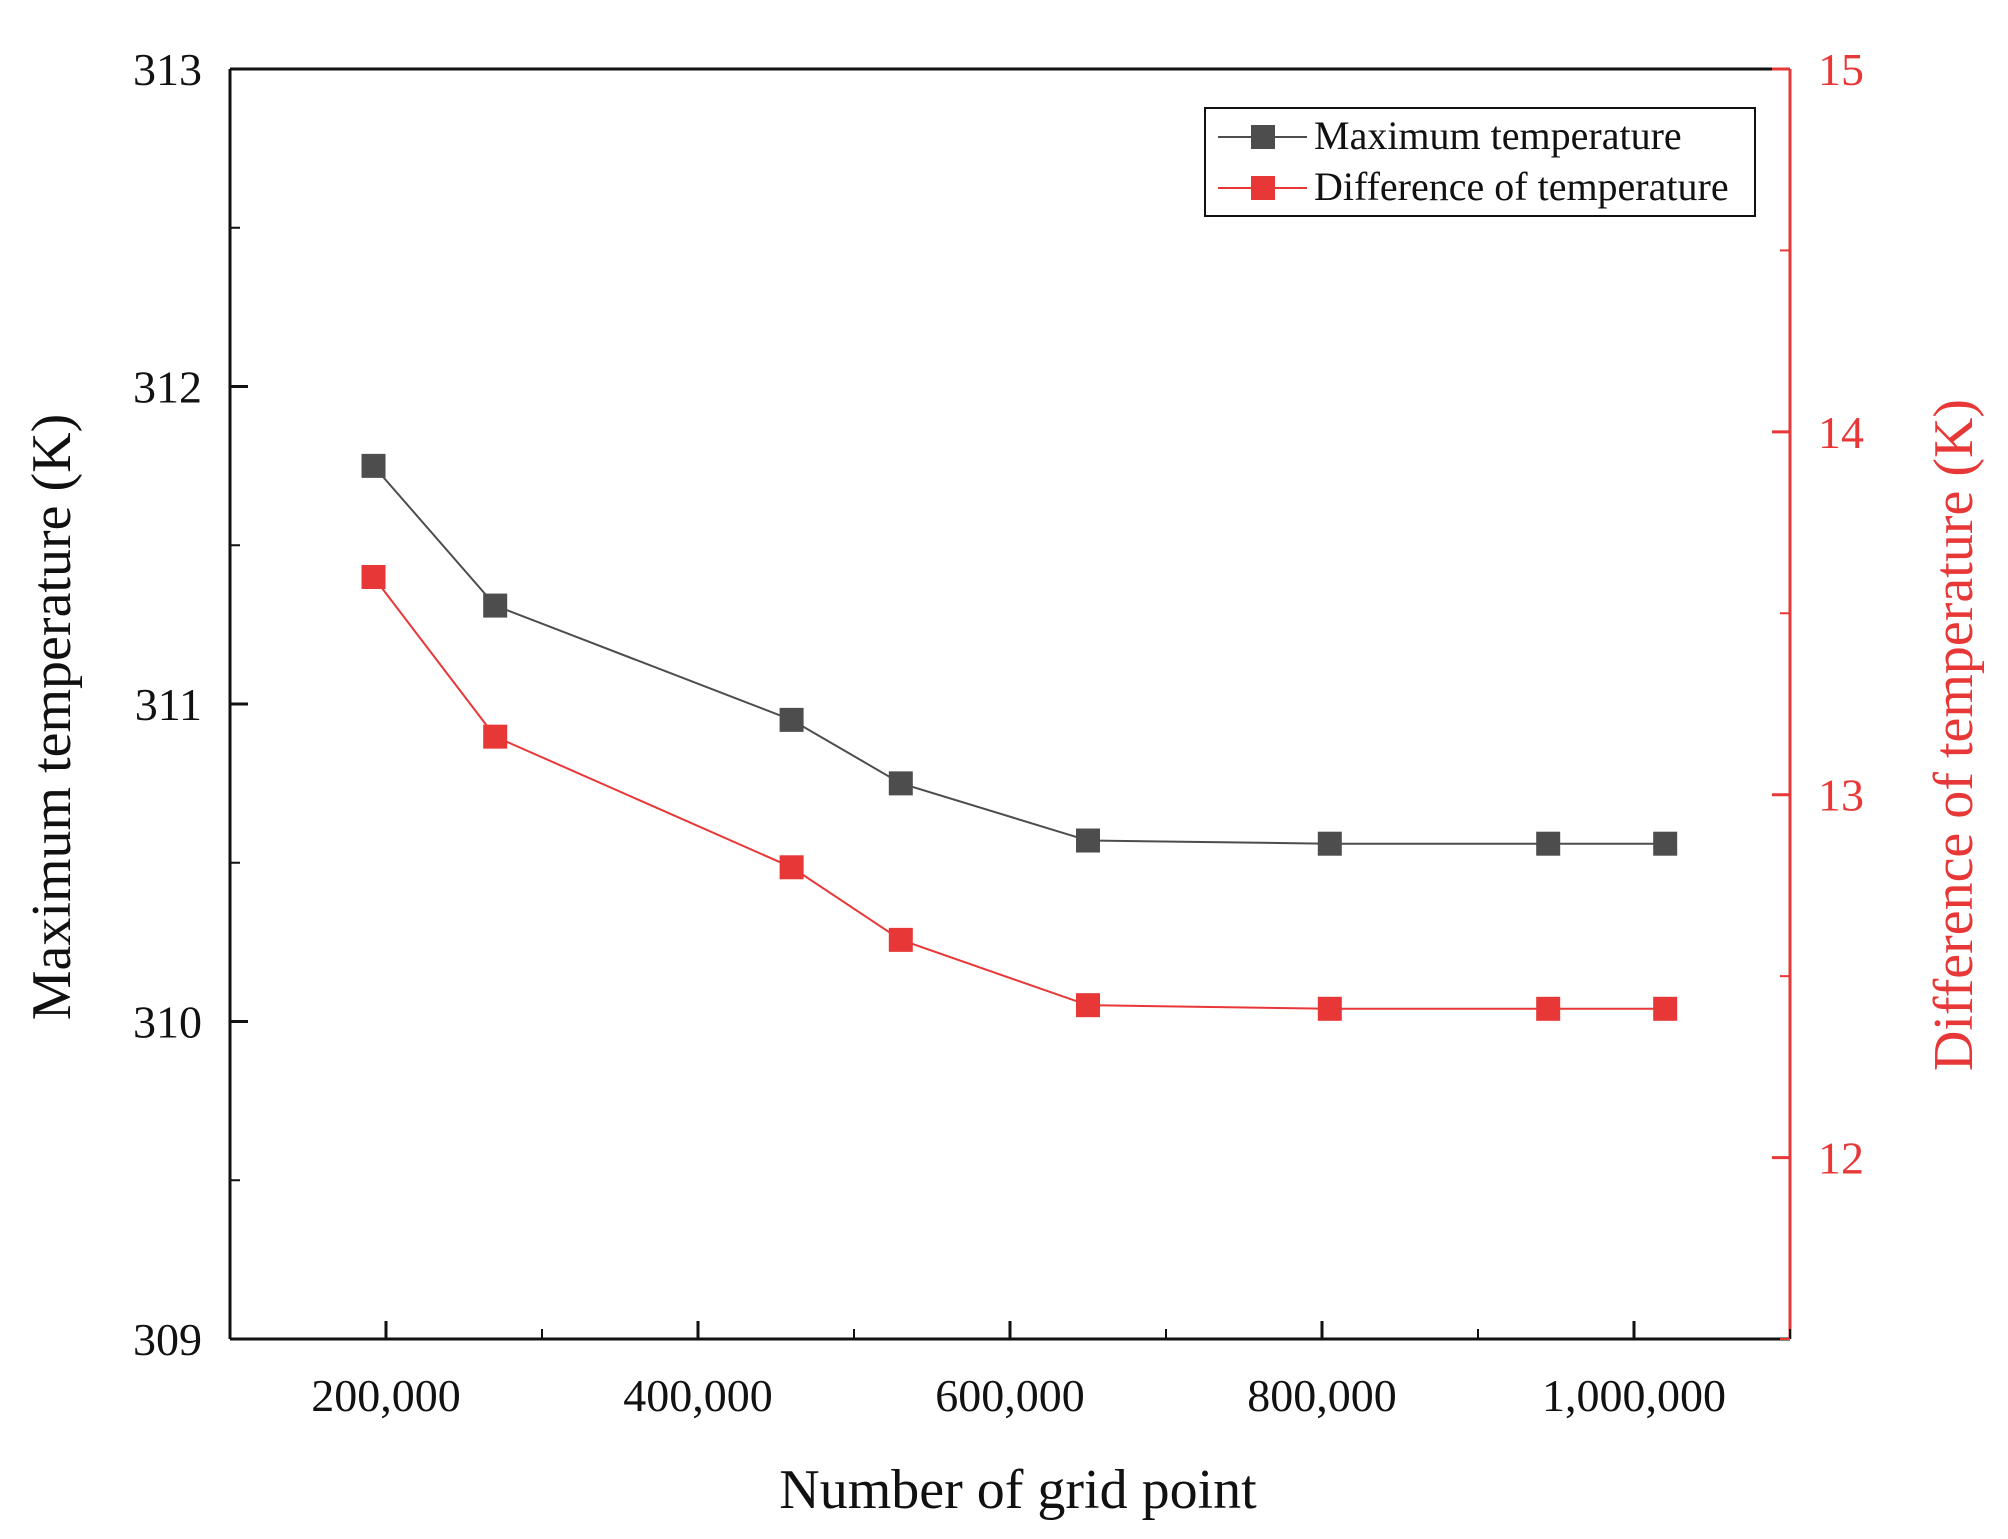 The width and height of the screenshot is (2008, 1539). I want to click on y-right-tick-label: 12, so click(1841, 1158).